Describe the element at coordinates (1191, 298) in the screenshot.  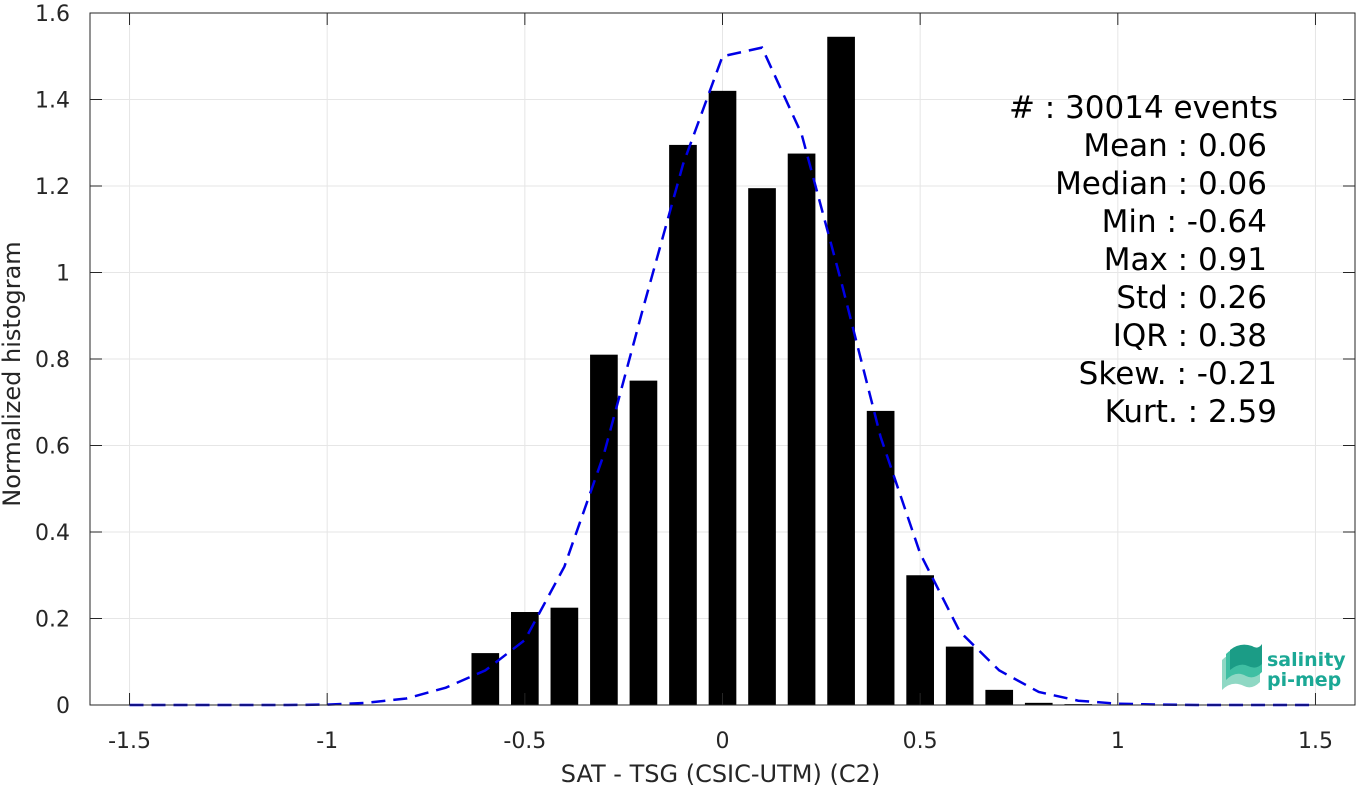
I see `stat-line: Std : 0.26` at that location.